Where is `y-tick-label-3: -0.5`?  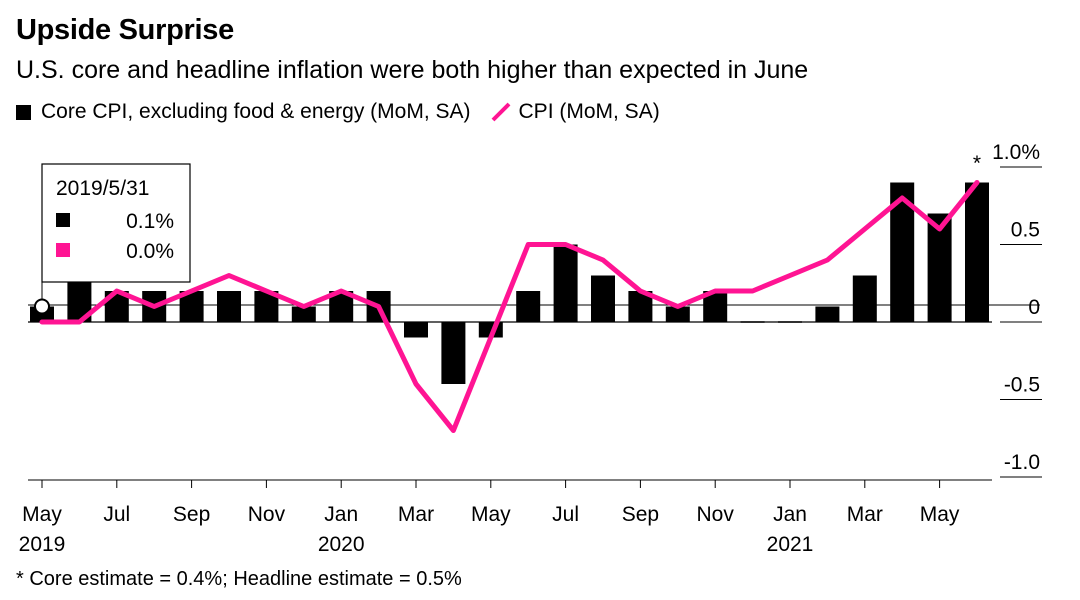 y-tick-label-3: -0.5 is located at coordinates (1022, 385).